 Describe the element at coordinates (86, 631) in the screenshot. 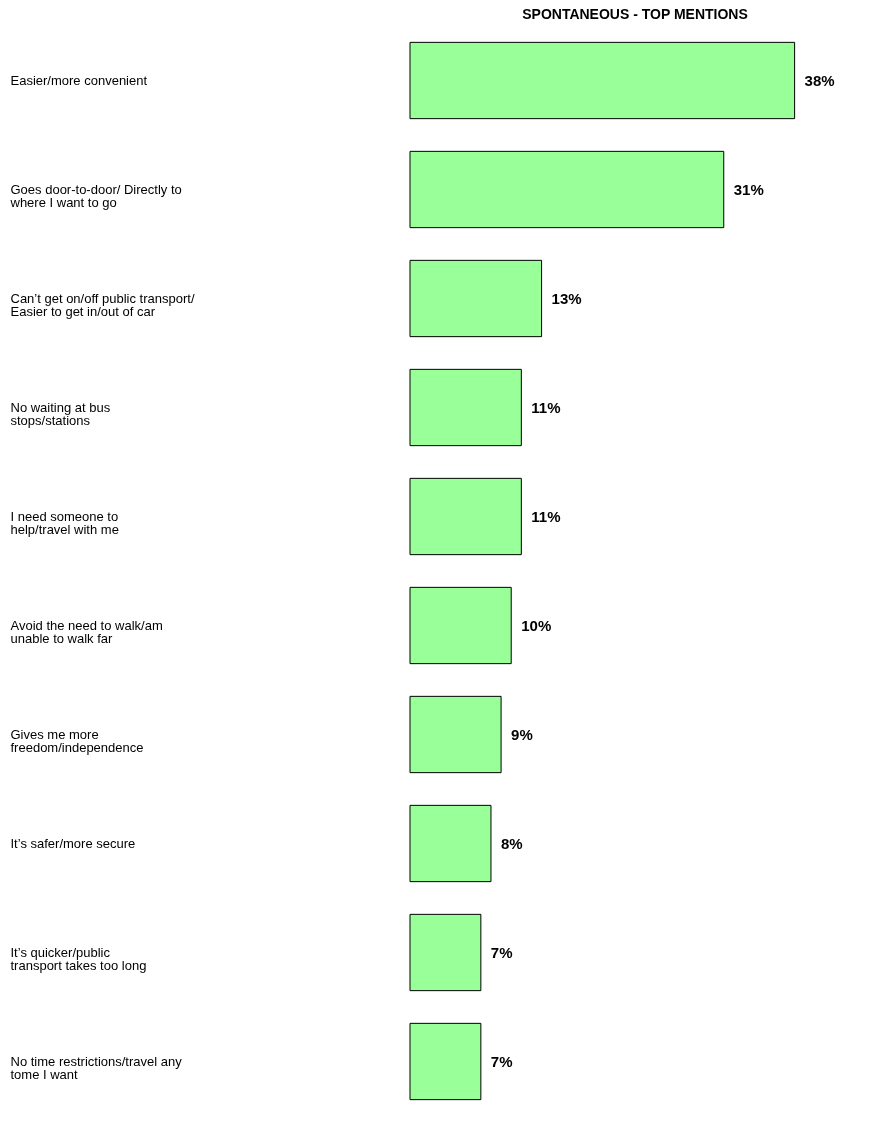

I see `y-tick-label: Avoid the need to walk/am unable to walk far` at that location.